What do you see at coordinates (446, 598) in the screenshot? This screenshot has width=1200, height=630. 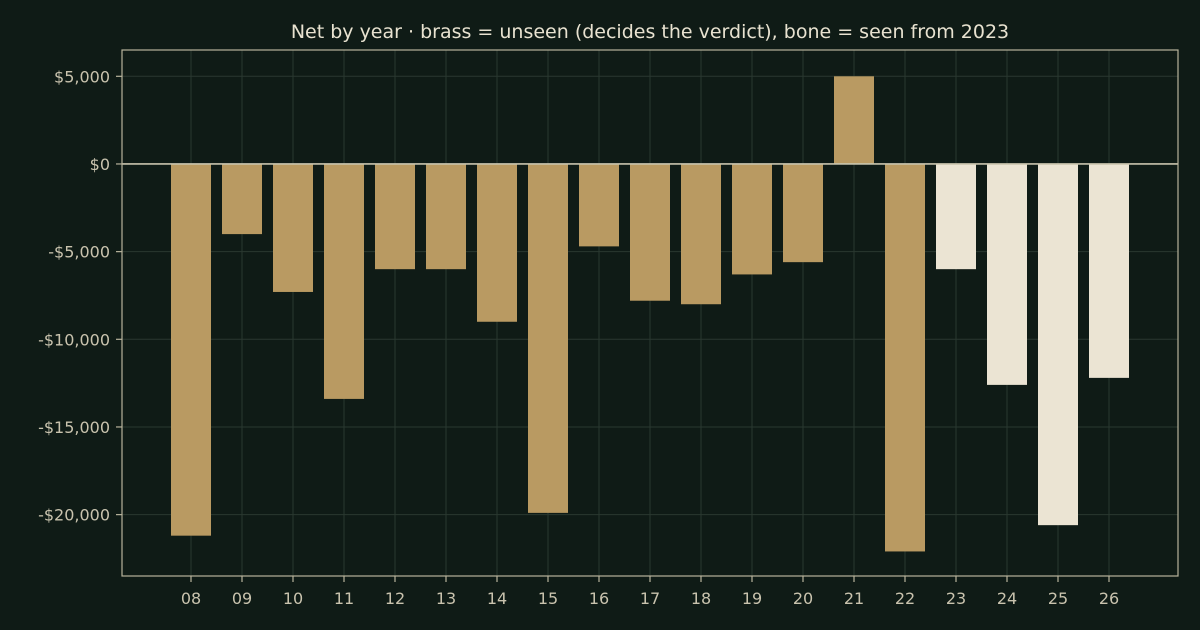 I see `x-tick-label: 13` at bounding box center [446, 598].